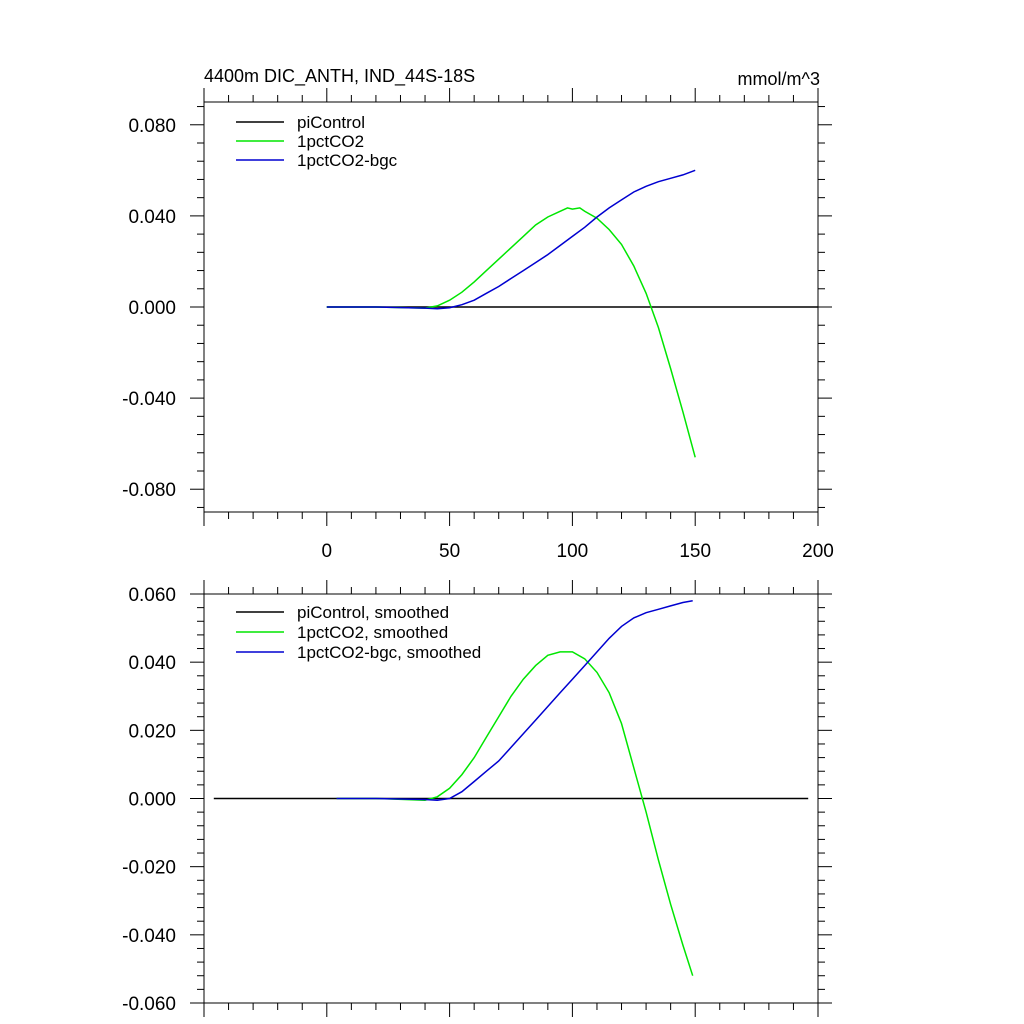 The width and height of the screenshot is (1024, 1024). I want to click on y-tick-label: -0.080, so click(149, 490).